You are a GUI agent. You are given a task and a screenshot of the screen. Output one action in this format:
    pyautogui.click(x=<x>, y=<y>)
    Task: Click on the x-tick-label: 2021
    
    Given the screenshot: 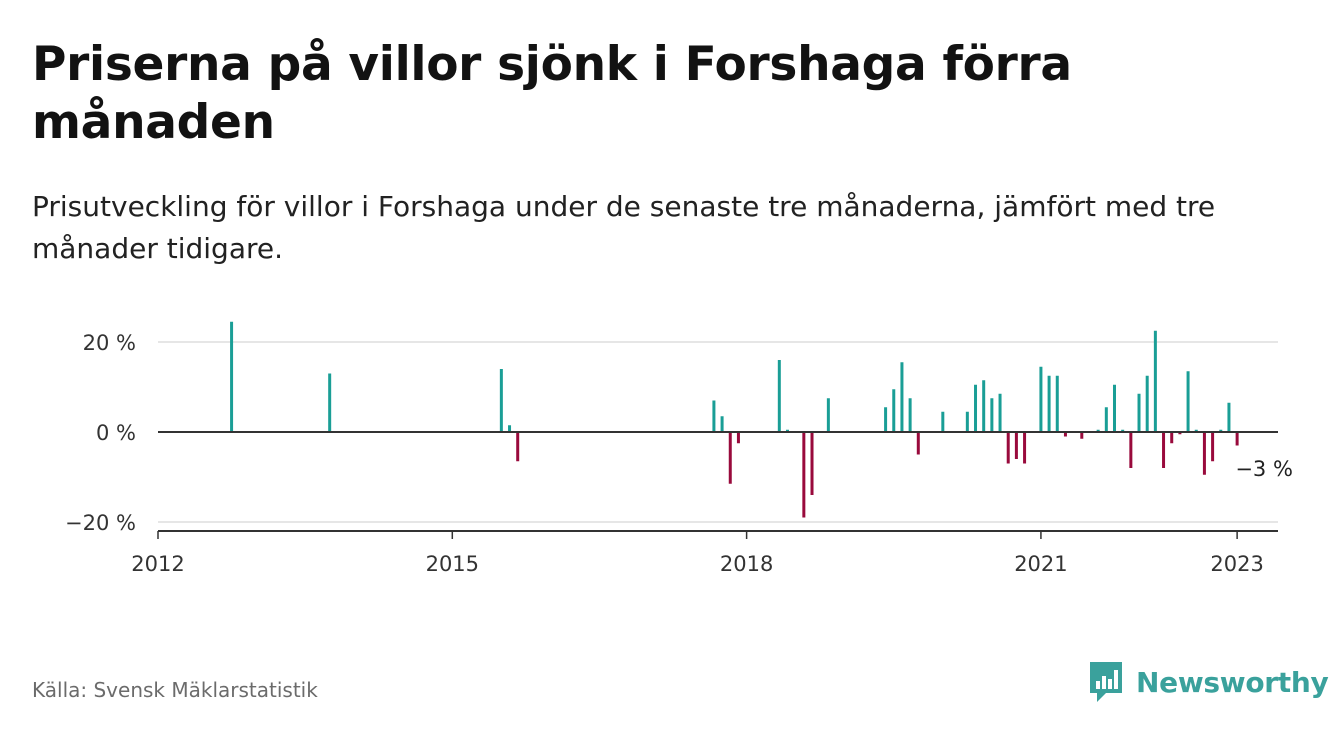 What is the action you would take?
    pyautogui.click(x=1040, y=564)
    